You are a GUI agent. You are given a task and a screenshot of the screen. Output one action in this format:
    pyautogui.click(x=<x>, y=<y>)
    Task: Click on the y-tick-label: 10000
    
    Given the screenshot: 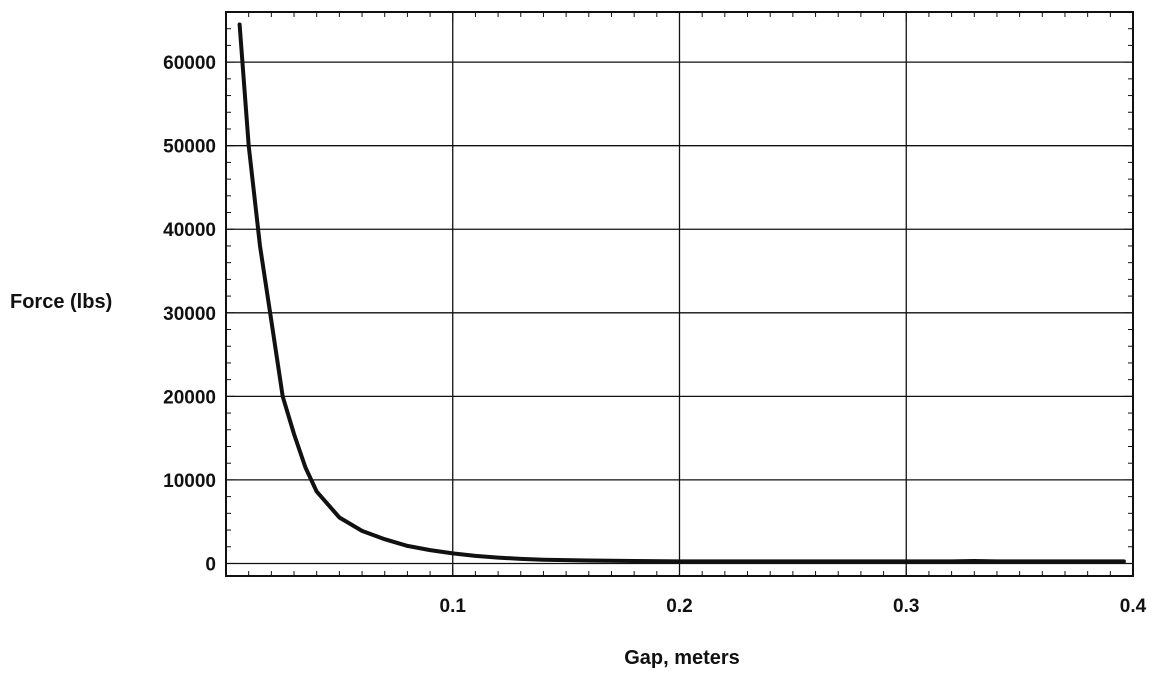 What is the action you would take?
    pyautogui.click(x=189, y=481)
    